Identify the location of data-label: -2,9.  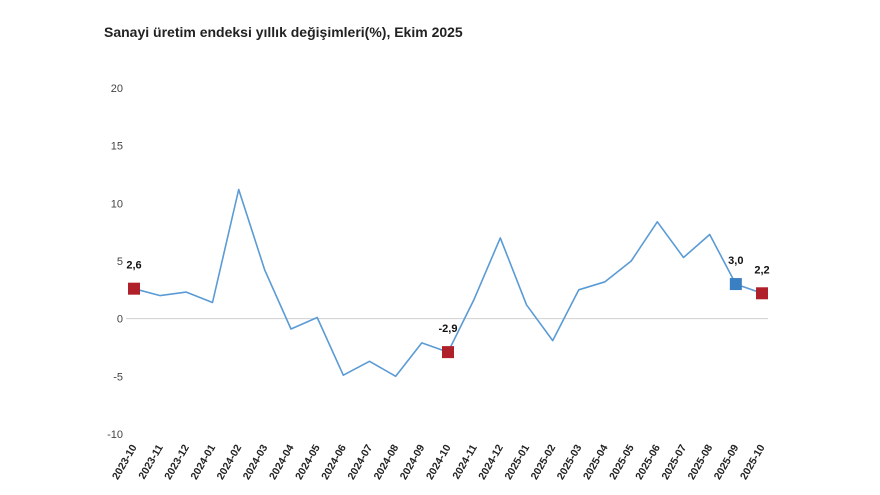
(448, 329).